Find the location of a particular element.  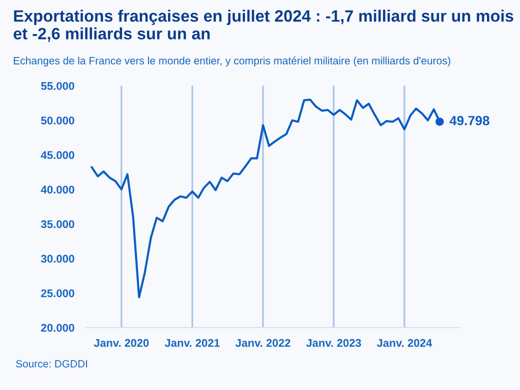

data-label: 49.798 is located at coordinates (470, 121).